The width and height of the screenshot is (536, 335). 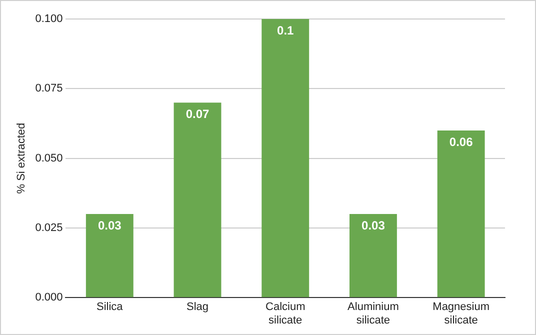 What do you see at coordinates (22, 158) in the screenshot?
I see `y-axis-title: % Si extracted` at bounding box center [22, 158].